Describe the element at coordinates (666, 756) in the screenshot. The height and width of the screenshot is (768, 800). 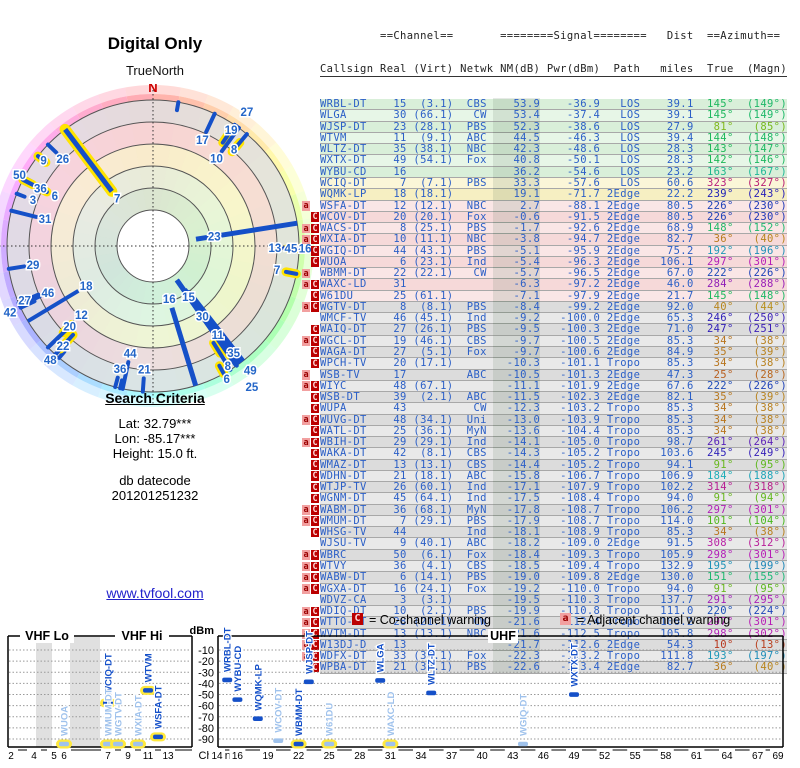
I see `svg-text: 58` at that location.